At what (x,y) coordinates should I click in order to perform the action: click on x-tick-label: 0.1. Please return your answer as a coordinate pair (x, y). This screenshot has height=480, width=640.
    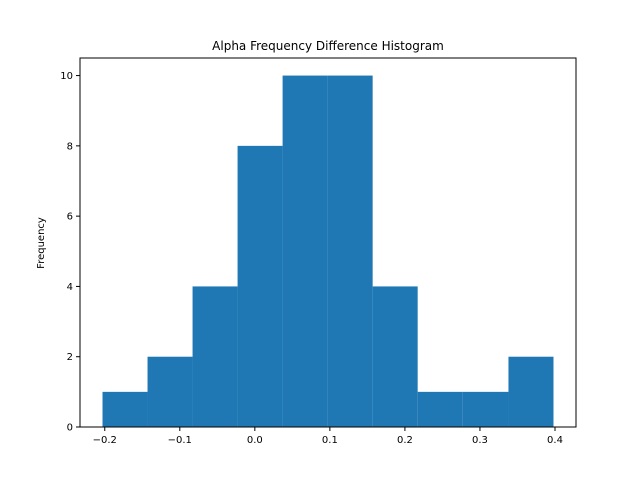
    Looking at the image, I should click on (330, 440).